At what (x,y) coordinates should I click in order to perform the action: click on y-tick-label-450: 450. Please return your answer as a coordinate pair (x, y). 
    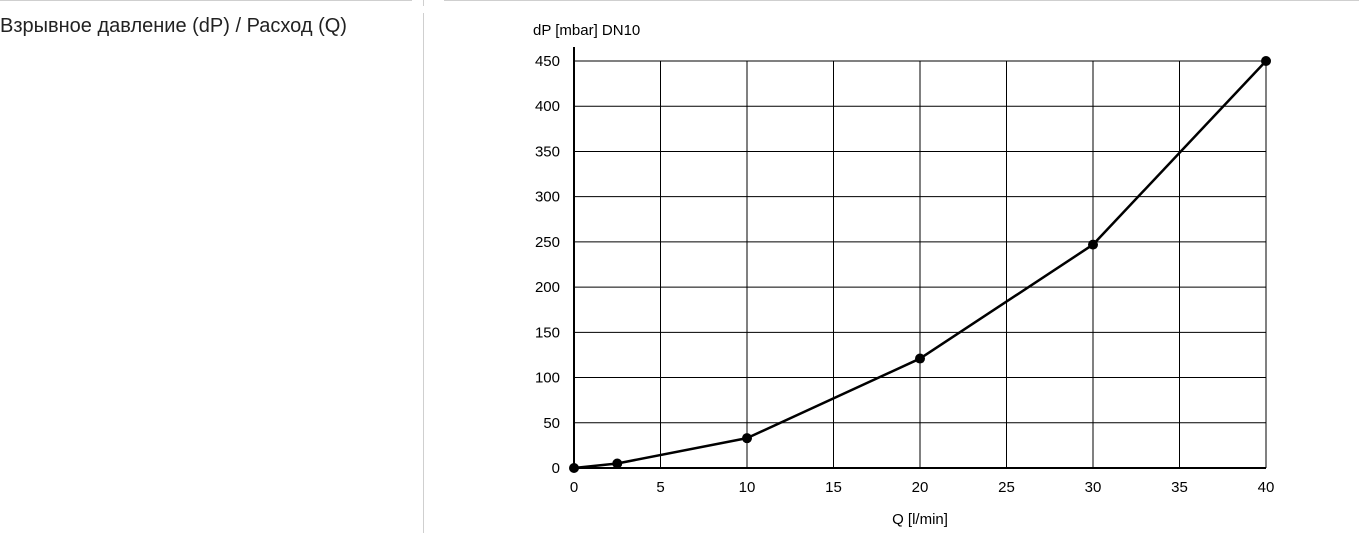
    Looking at the image, I should click on (547, 61).